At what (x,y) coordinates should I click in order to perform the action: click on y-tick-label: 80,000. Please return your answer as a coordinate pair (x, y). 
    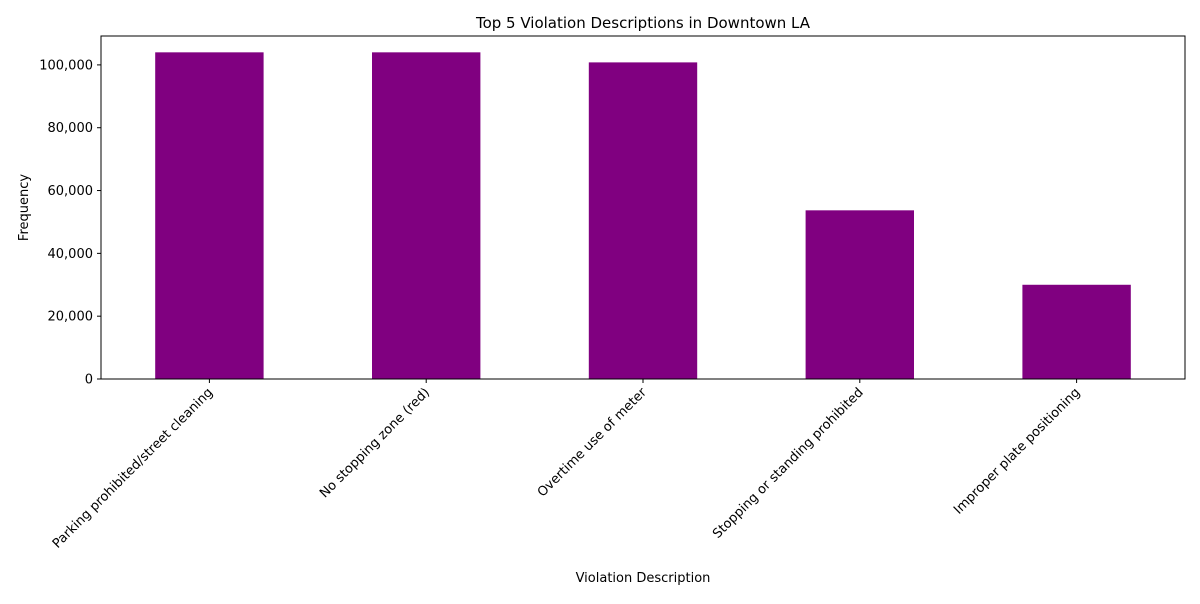
    Looking at the image, I should click on (71, 128).